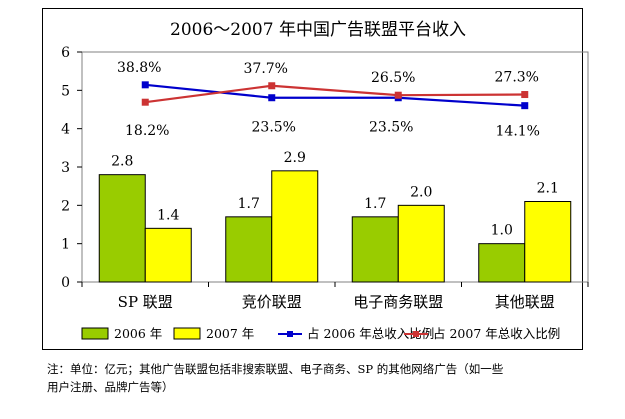 The image size is (625, 419). What do you see at coordinates (496, 333) in the screenshot?
I see `legend-label: 占 2007 年总收入比例` at bounding box center [496, 333].